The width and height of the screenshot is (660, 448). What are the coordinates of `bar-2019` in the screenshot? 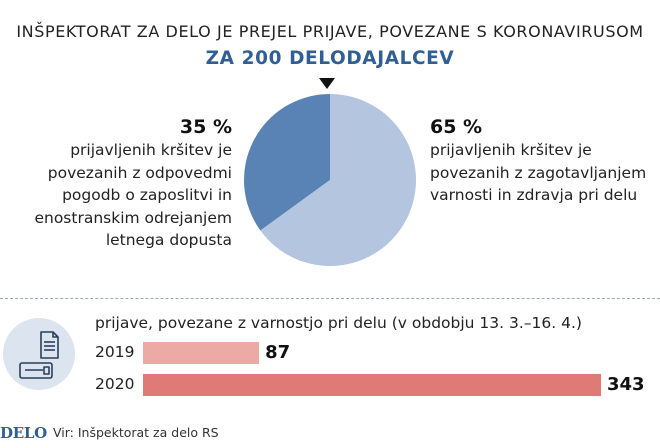 It's located at (201, 353).